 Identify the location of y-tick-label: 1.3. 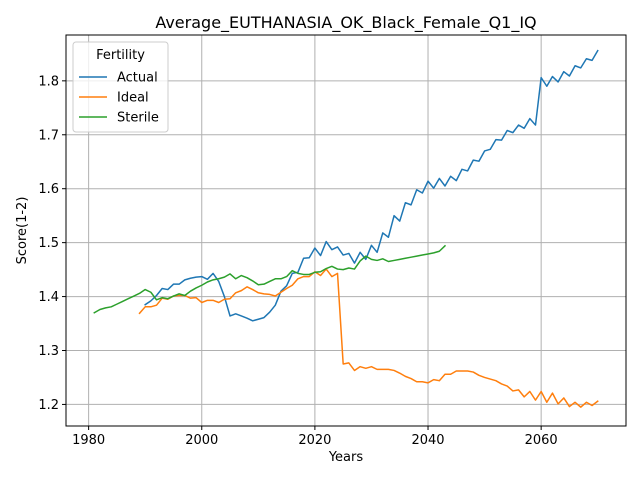
(48, 351).